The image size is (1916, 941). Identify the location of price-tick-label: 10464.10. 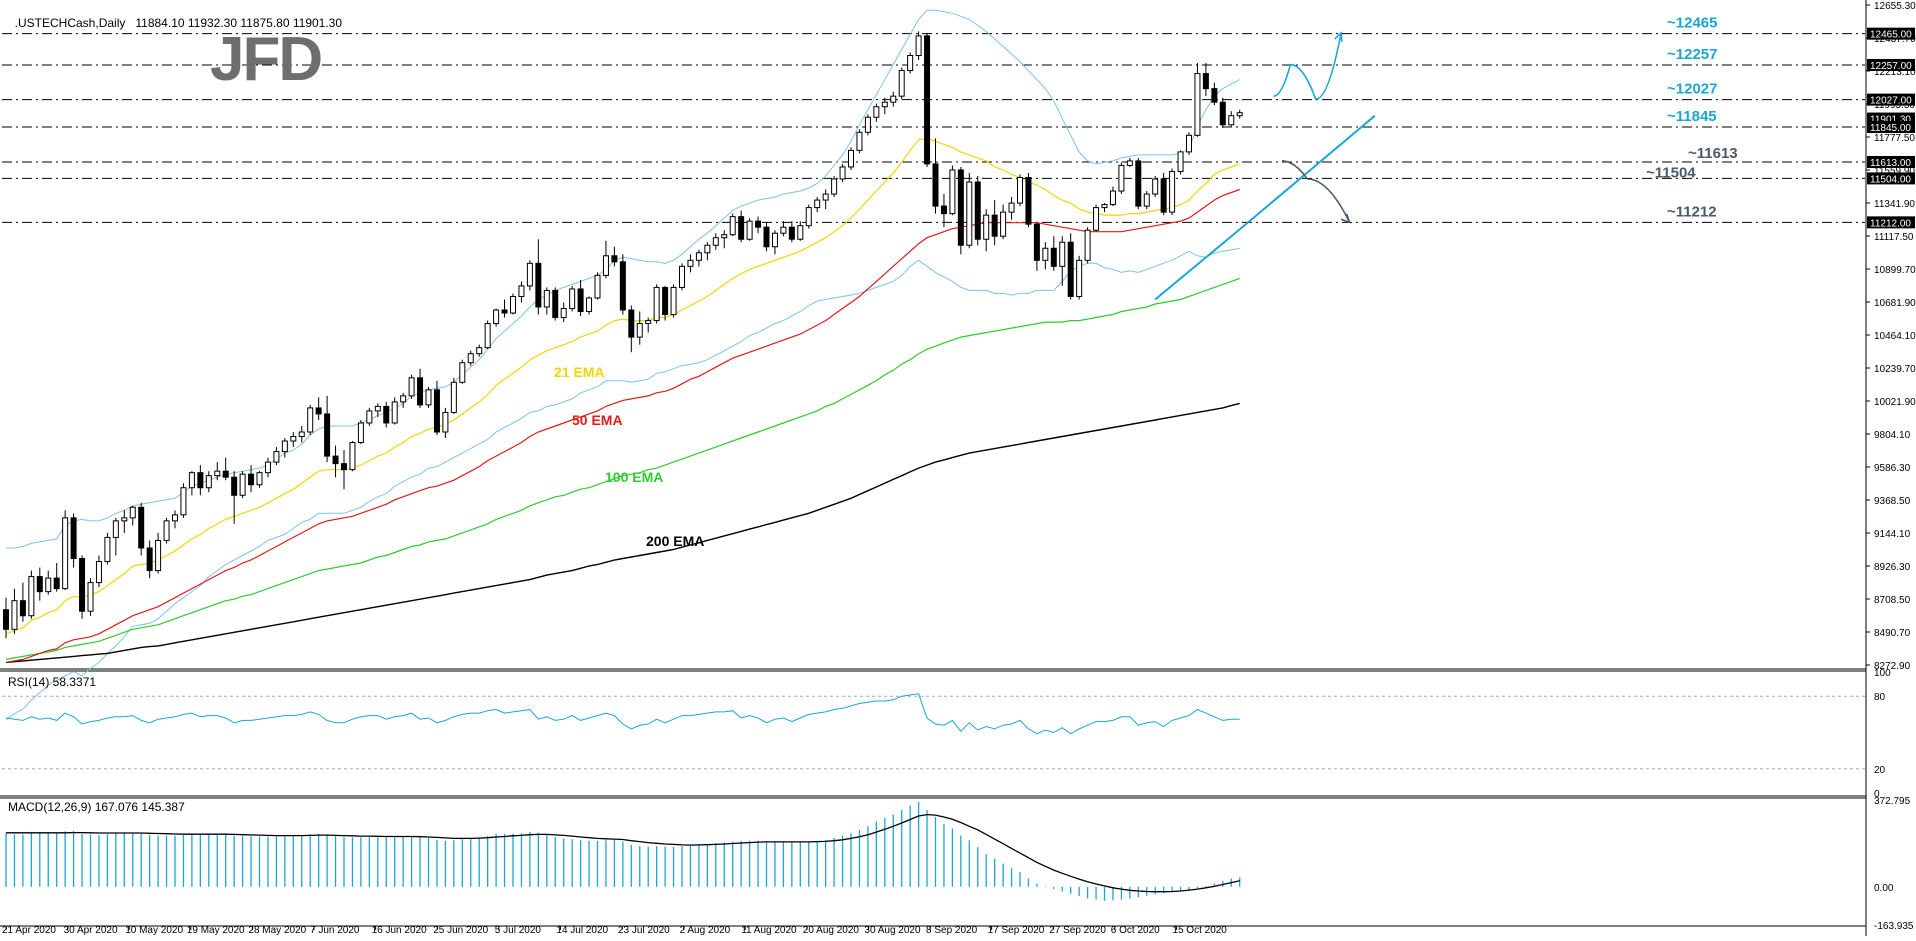
(1895, 336).